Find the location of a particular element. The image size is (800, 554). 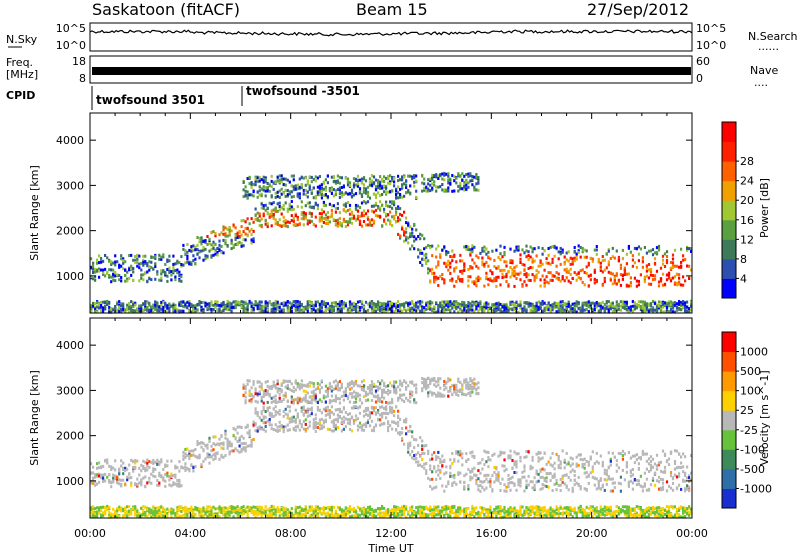

cpid-segment-0: twofsound 3501 is located at coordinates (150, 100).